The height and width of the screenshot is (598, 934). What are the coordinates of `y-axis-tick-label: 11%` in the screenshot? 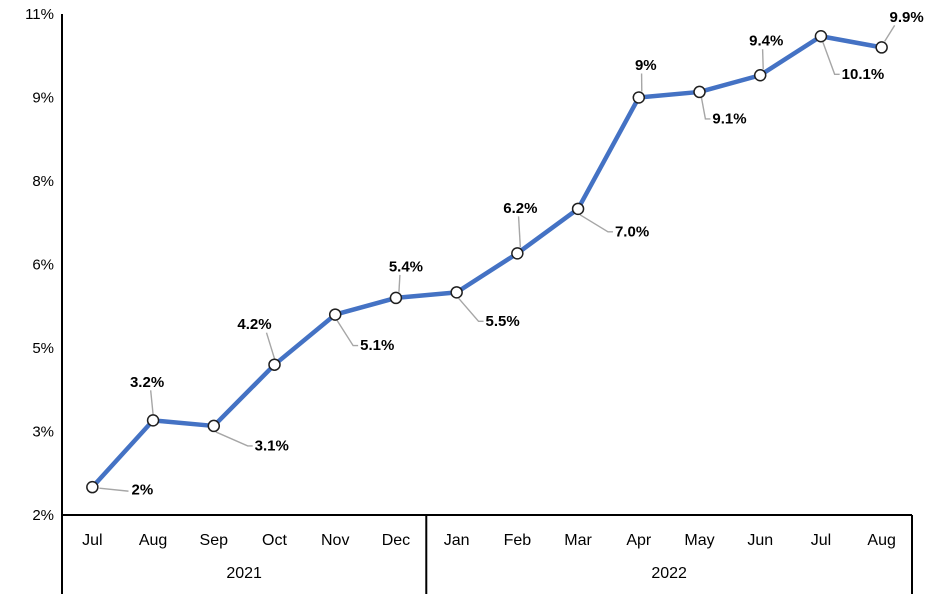 It's located at (39, 14).